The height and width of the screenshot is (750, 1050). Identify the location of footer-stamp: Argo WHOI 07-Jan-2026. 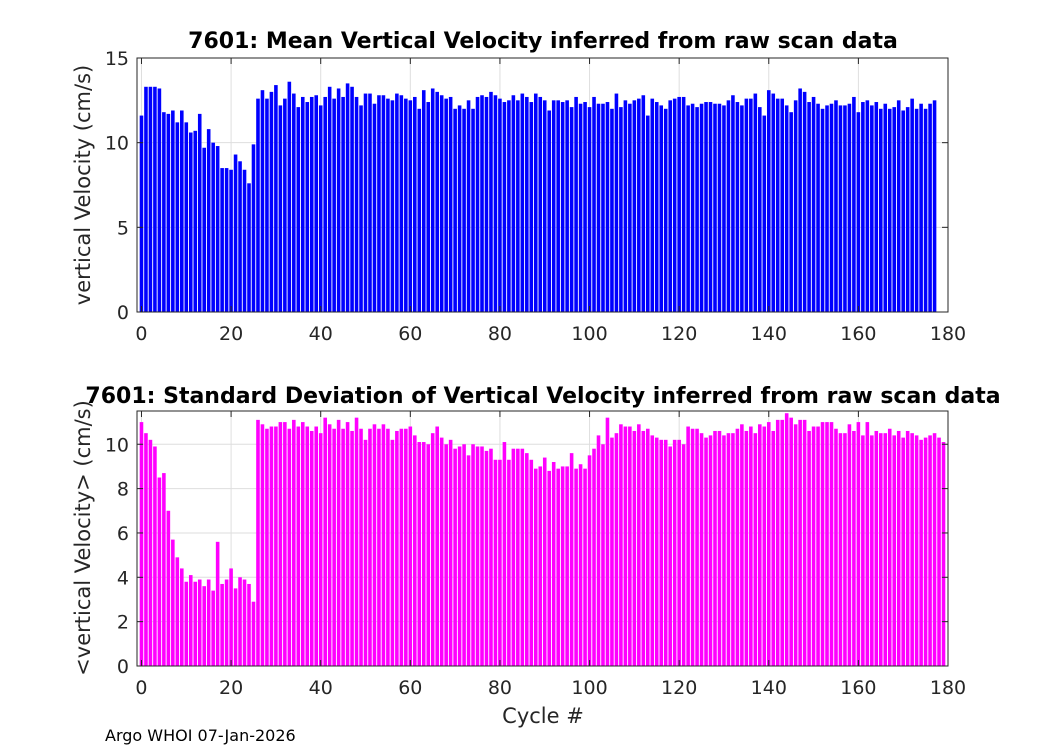
(200, 735).